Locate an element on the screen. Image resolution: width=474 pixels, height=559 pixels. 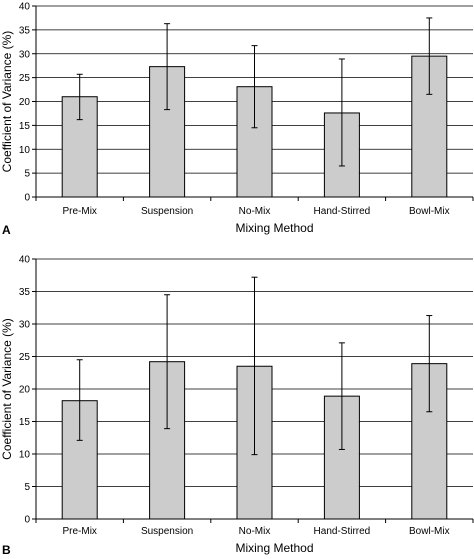
panel-label: A is located at coordinates (6, 230).